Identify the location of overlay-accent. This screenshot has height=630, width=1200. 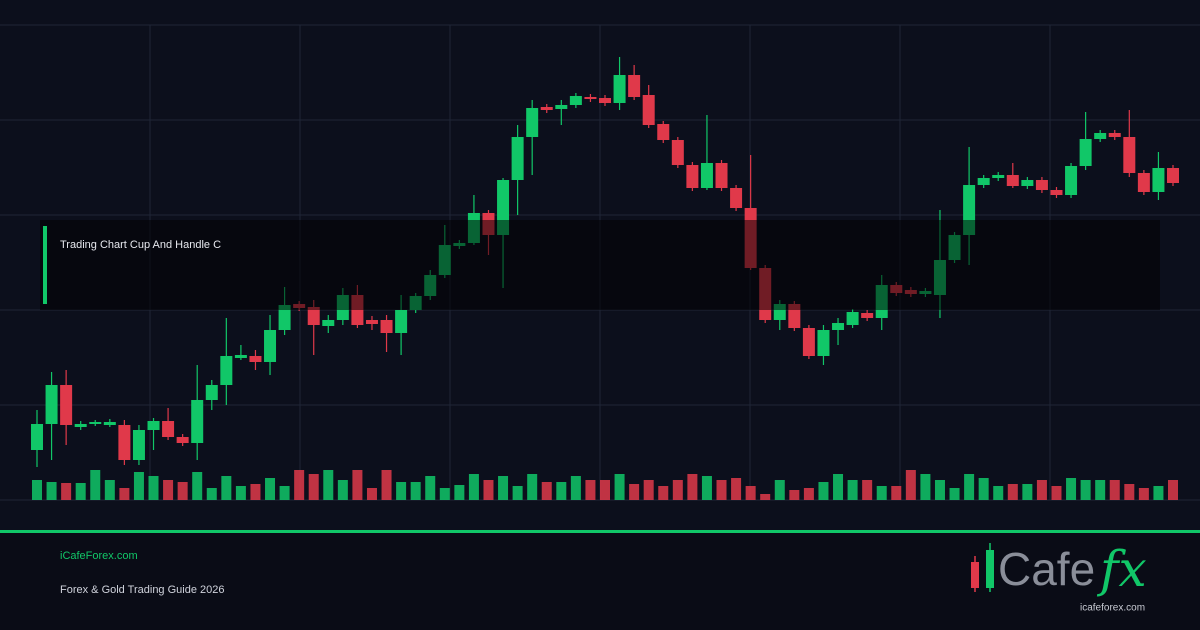
(45, 265).